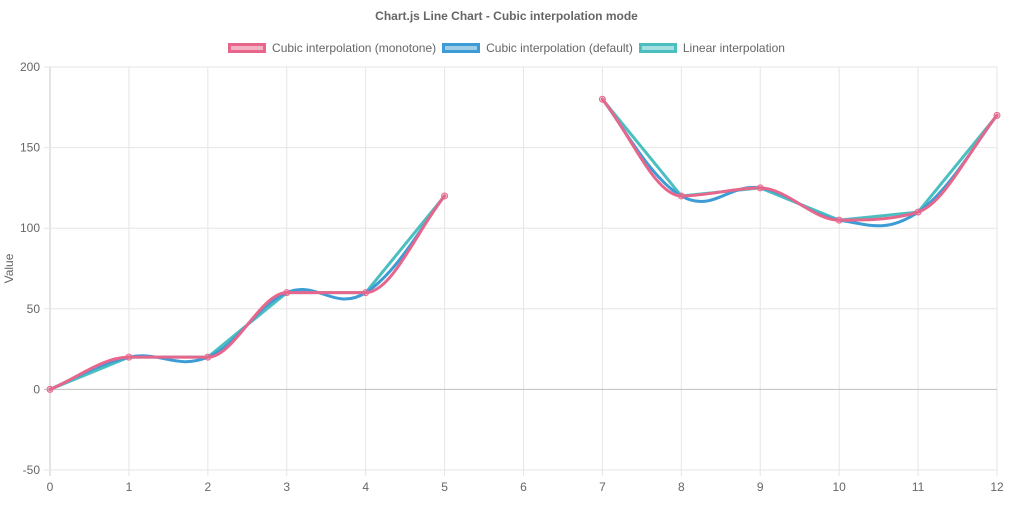 This screenshot has height=511, width=1013. Describe the element at coordinates (36, 389) in the screenshot. I see `y-tick-label: 0` at that location.